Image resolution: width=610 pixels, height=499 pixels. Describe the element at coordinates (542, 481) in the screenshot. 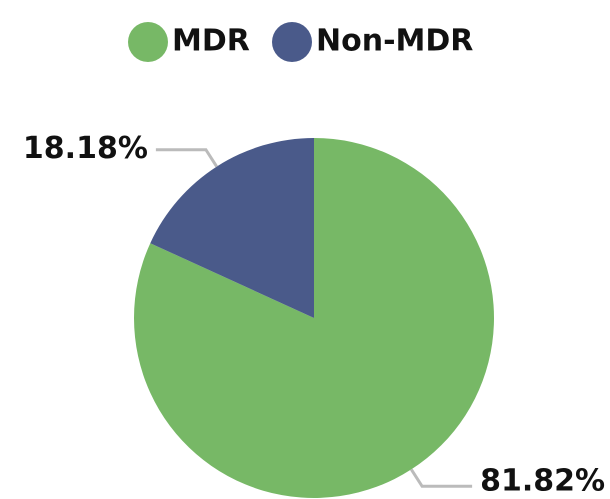

I see `slice-label: 81.82%` at that location.